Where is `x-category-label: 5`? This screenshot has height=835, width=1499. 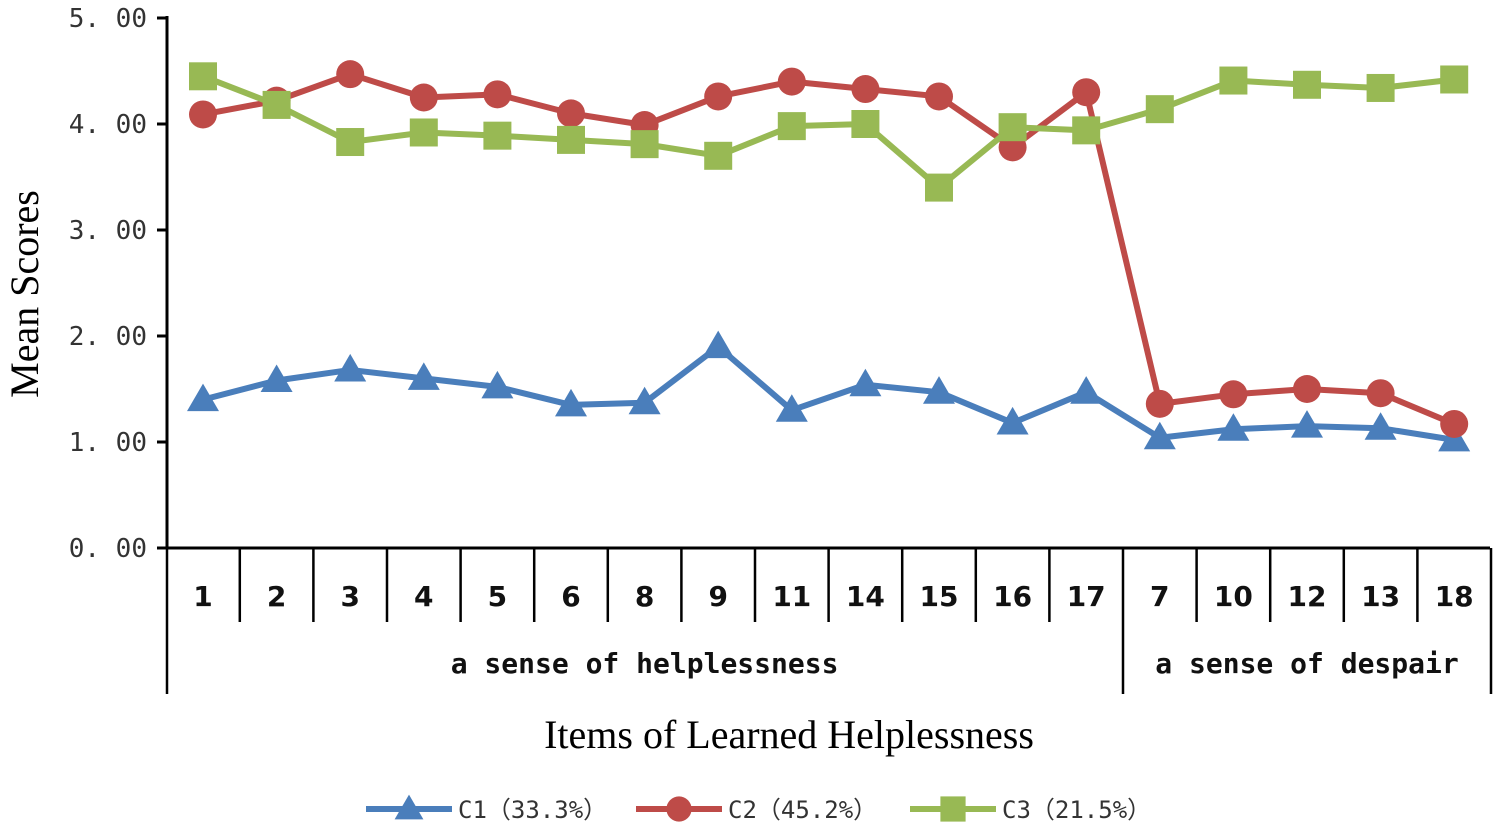 x-category-label: 5 is located at coordinates (497, 596).